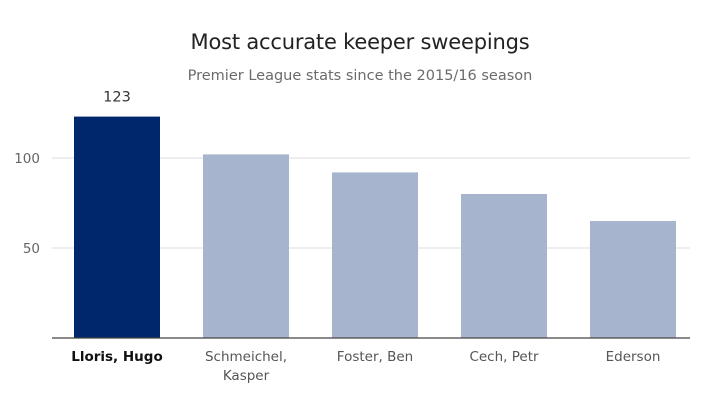  I want to click on x-tick-label: Ederson, so click(633, 357).